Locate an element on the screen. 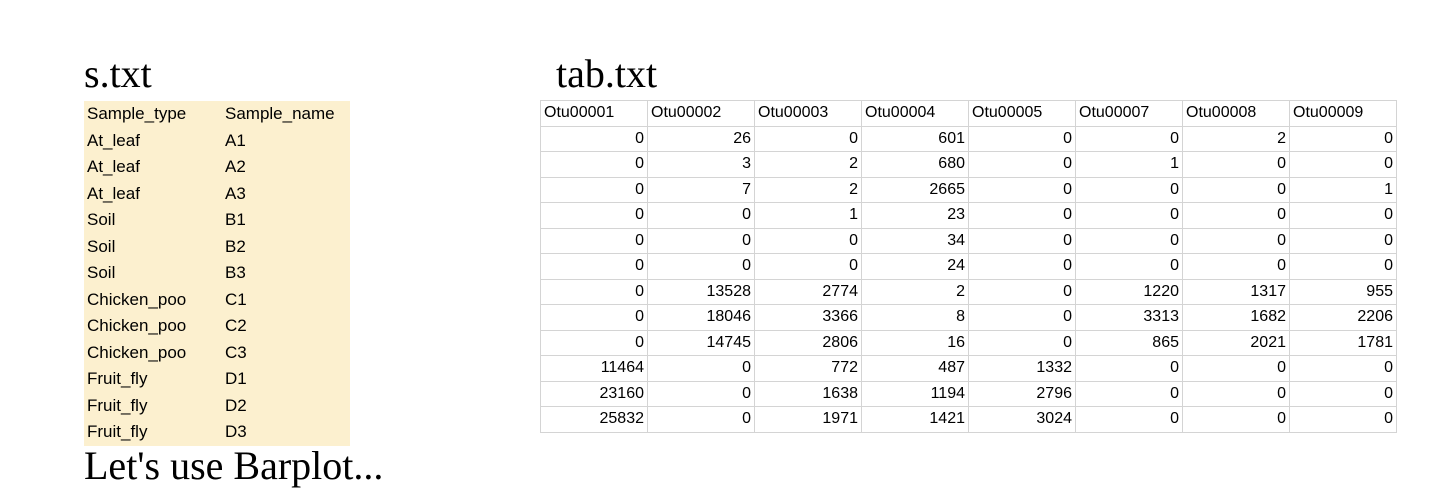  otu-cell: 8 is located at coordinates (915, 317).